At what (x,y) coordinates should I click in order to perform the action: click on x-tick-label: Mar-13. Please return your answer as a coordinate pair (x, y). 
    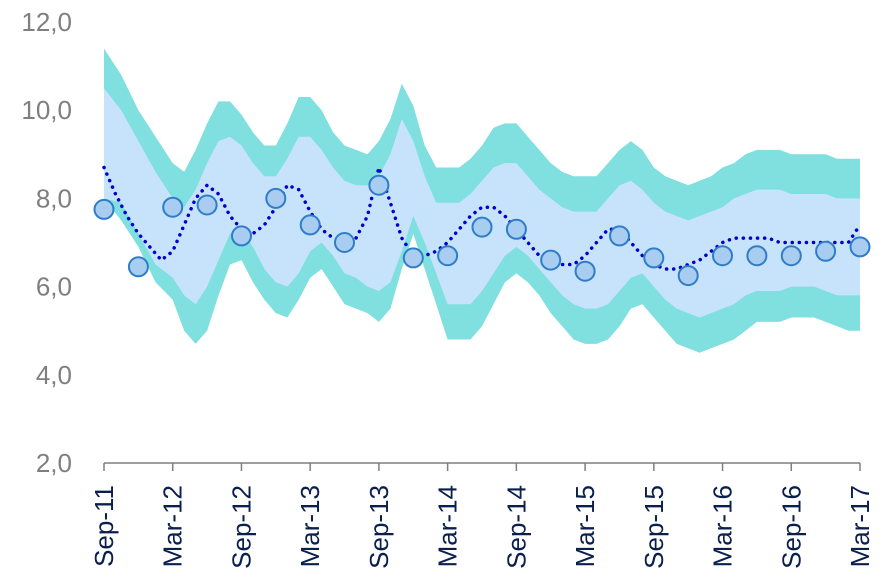
    Looking at the image, I should click on (310, 526).